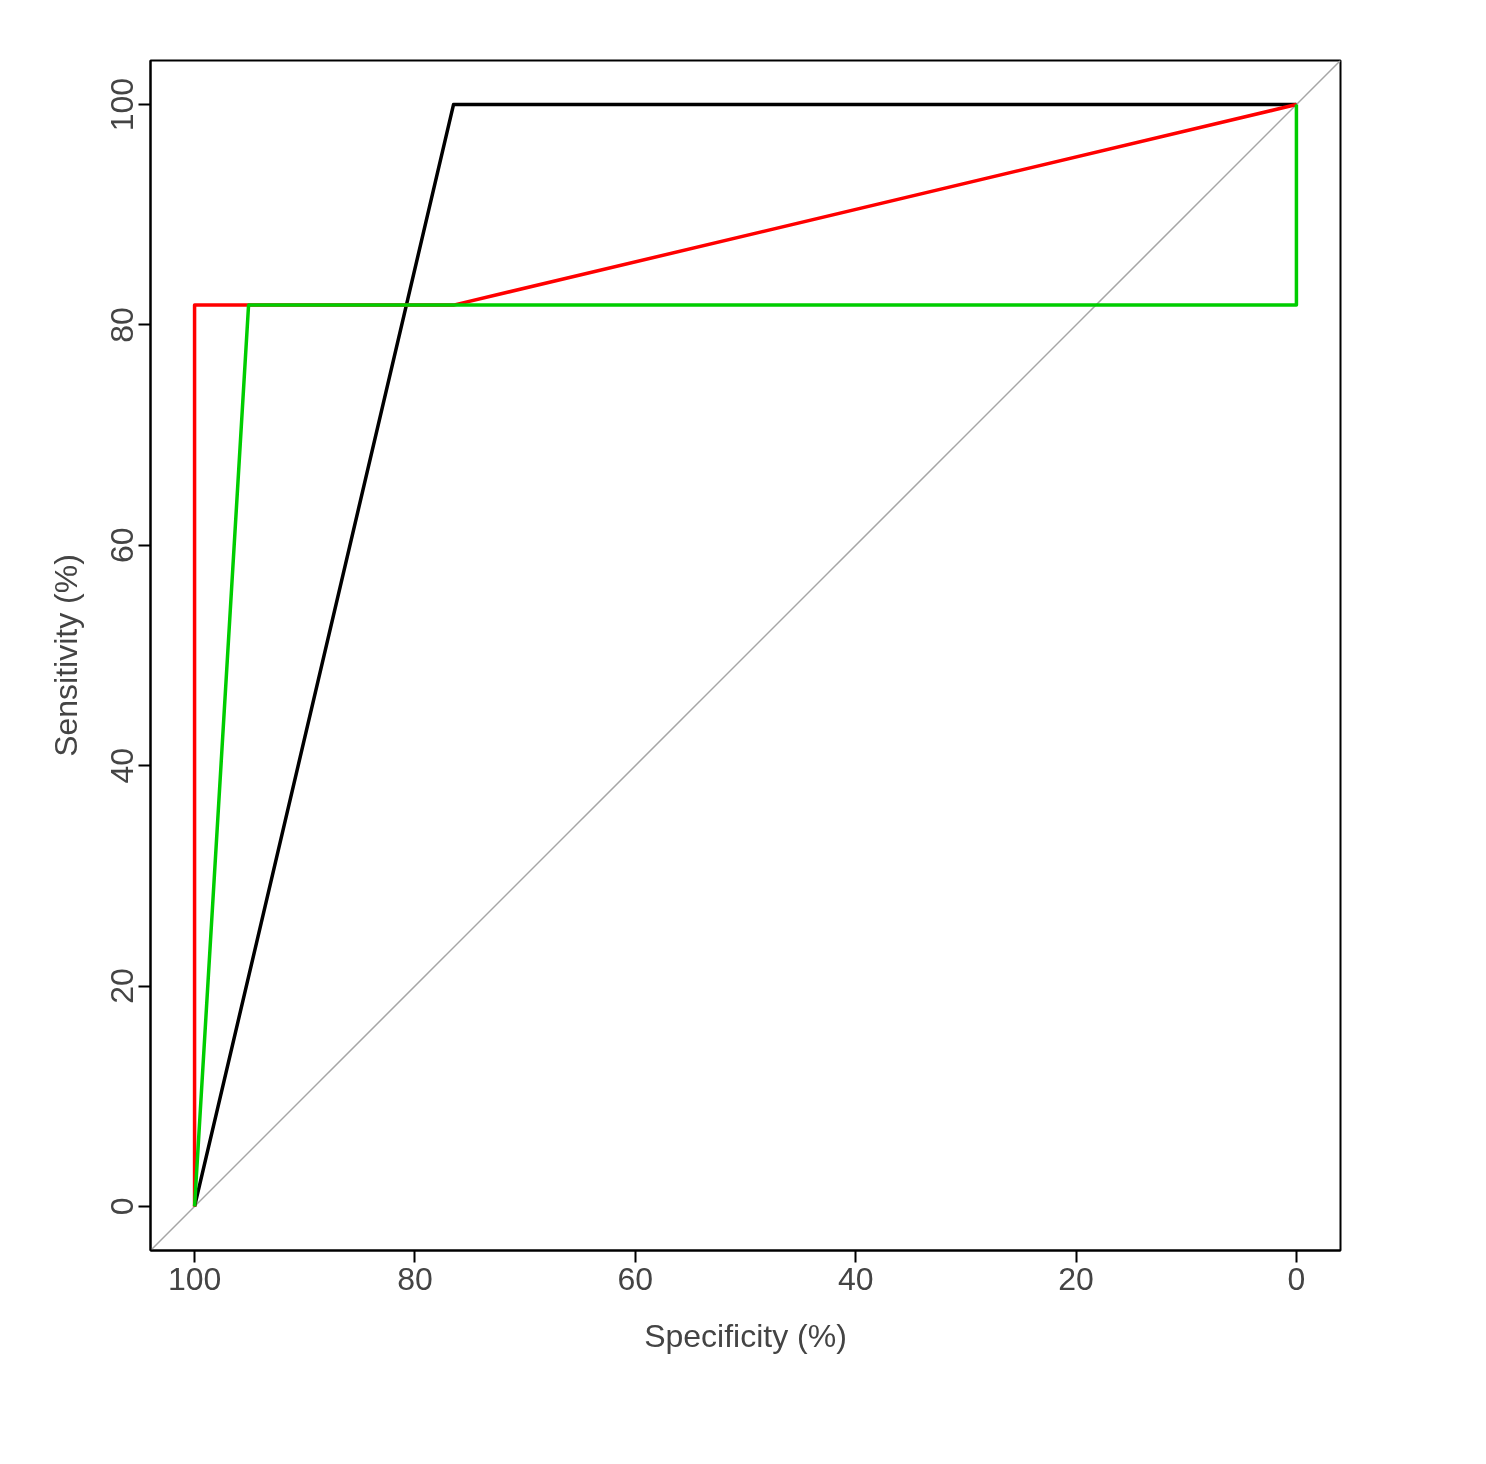 The width and height of the screenshot is (1486, 1464). I want to click on y-tick-label: 60, so click(122, 545).